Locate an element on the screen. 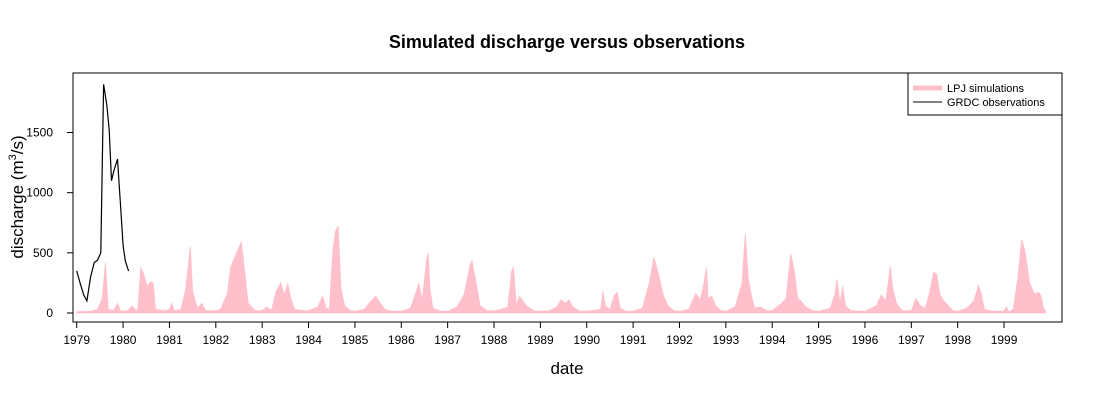 Image resolution: width=1100 pixels, height=412 pixels. x-tick-label: 1995 is located at coordinates (818, 340).